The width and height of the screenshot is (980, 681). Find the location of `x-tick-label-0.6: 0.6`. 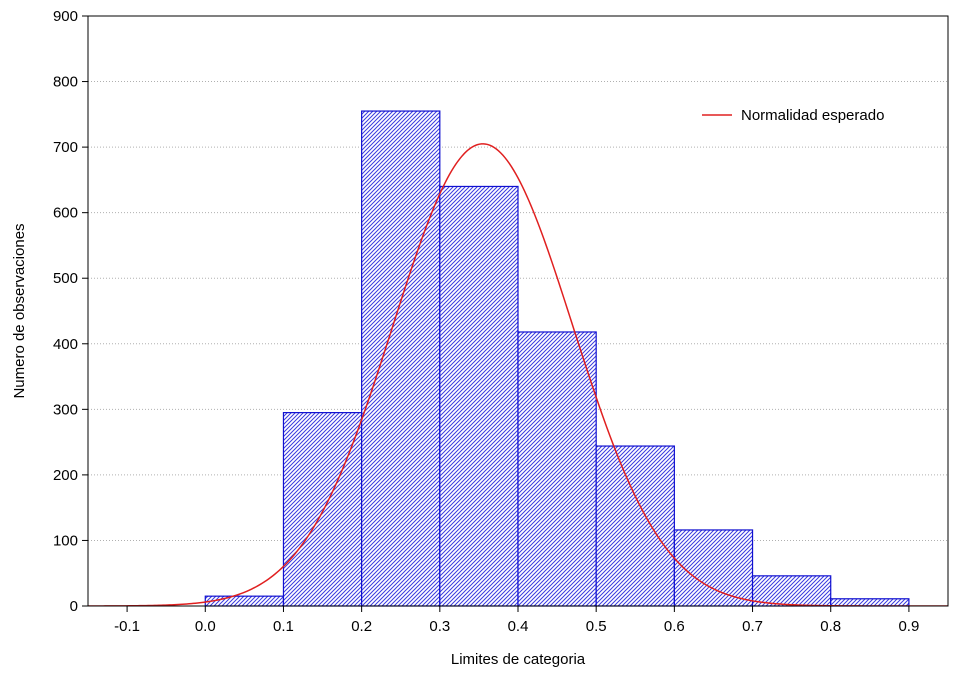

x-tick-label-0.6: 0.6 is located at coordinates (674, 626).